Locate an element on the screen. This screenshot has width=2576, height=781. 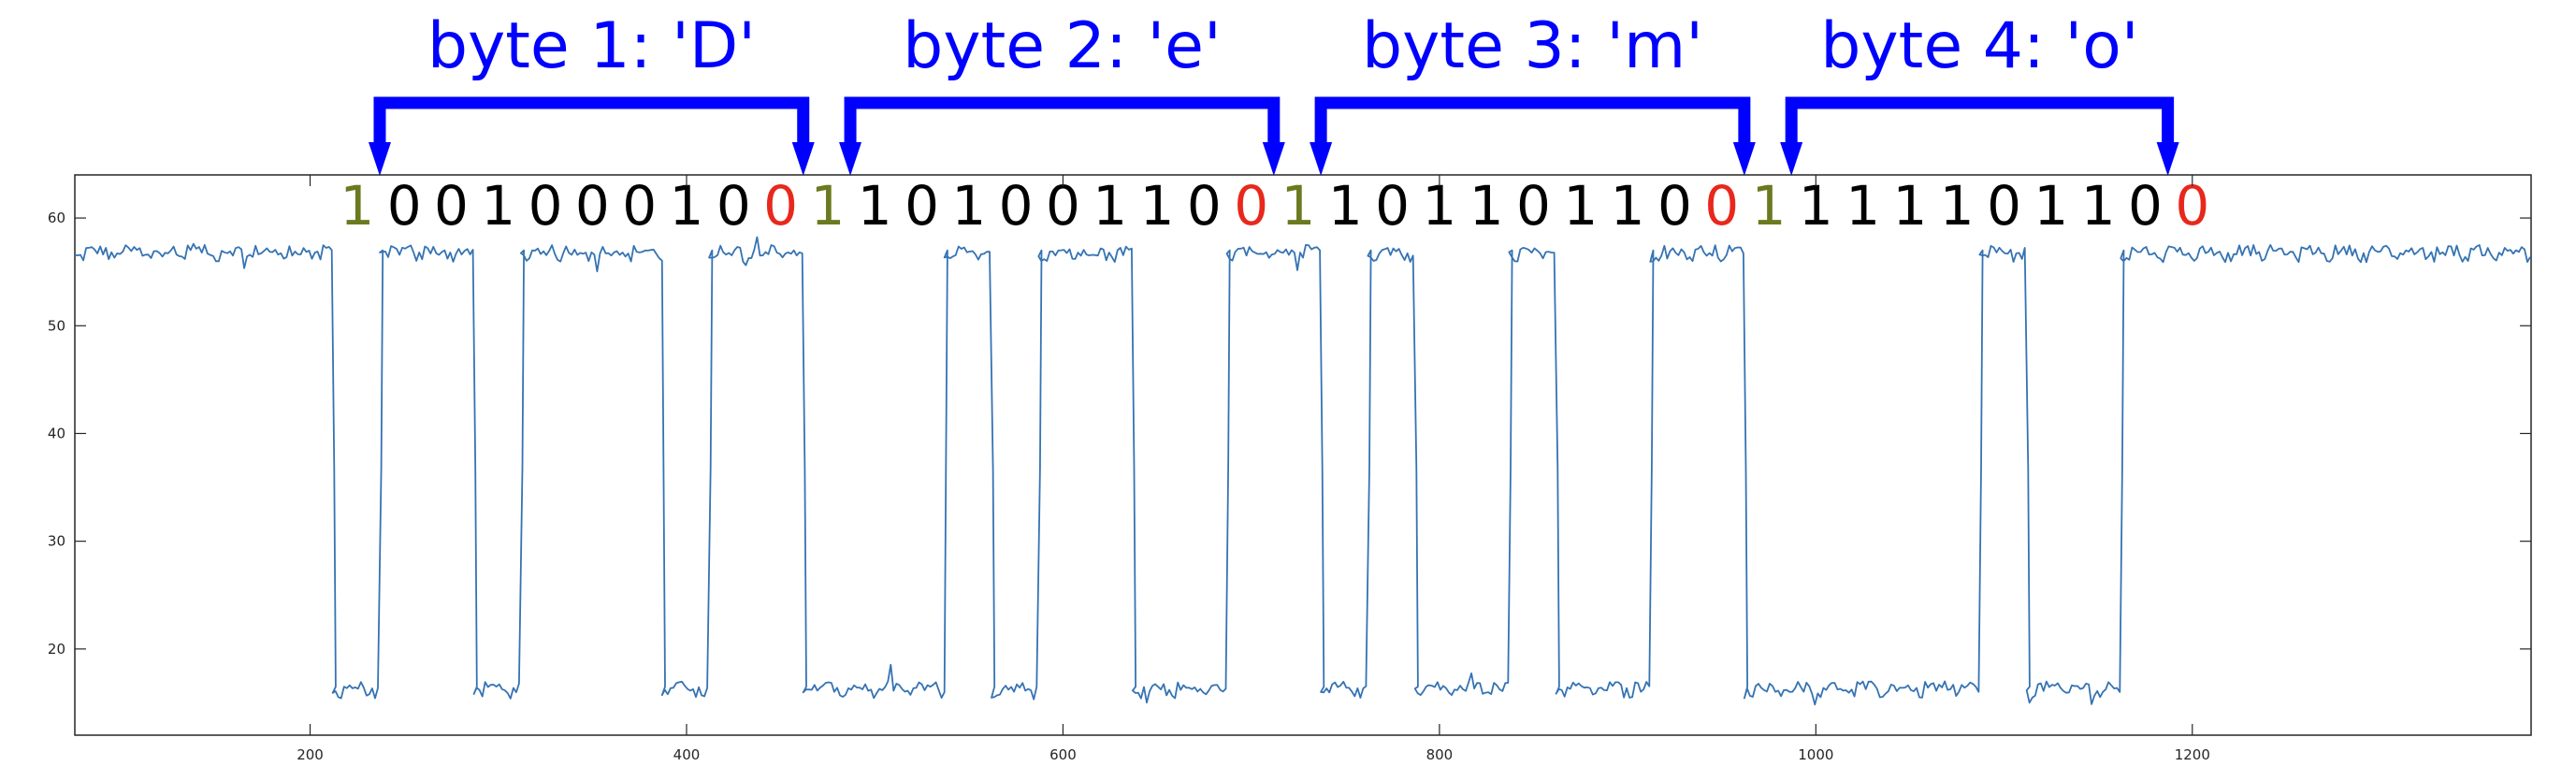
x-tick-label: 200 is located at coordinates (311, 754).